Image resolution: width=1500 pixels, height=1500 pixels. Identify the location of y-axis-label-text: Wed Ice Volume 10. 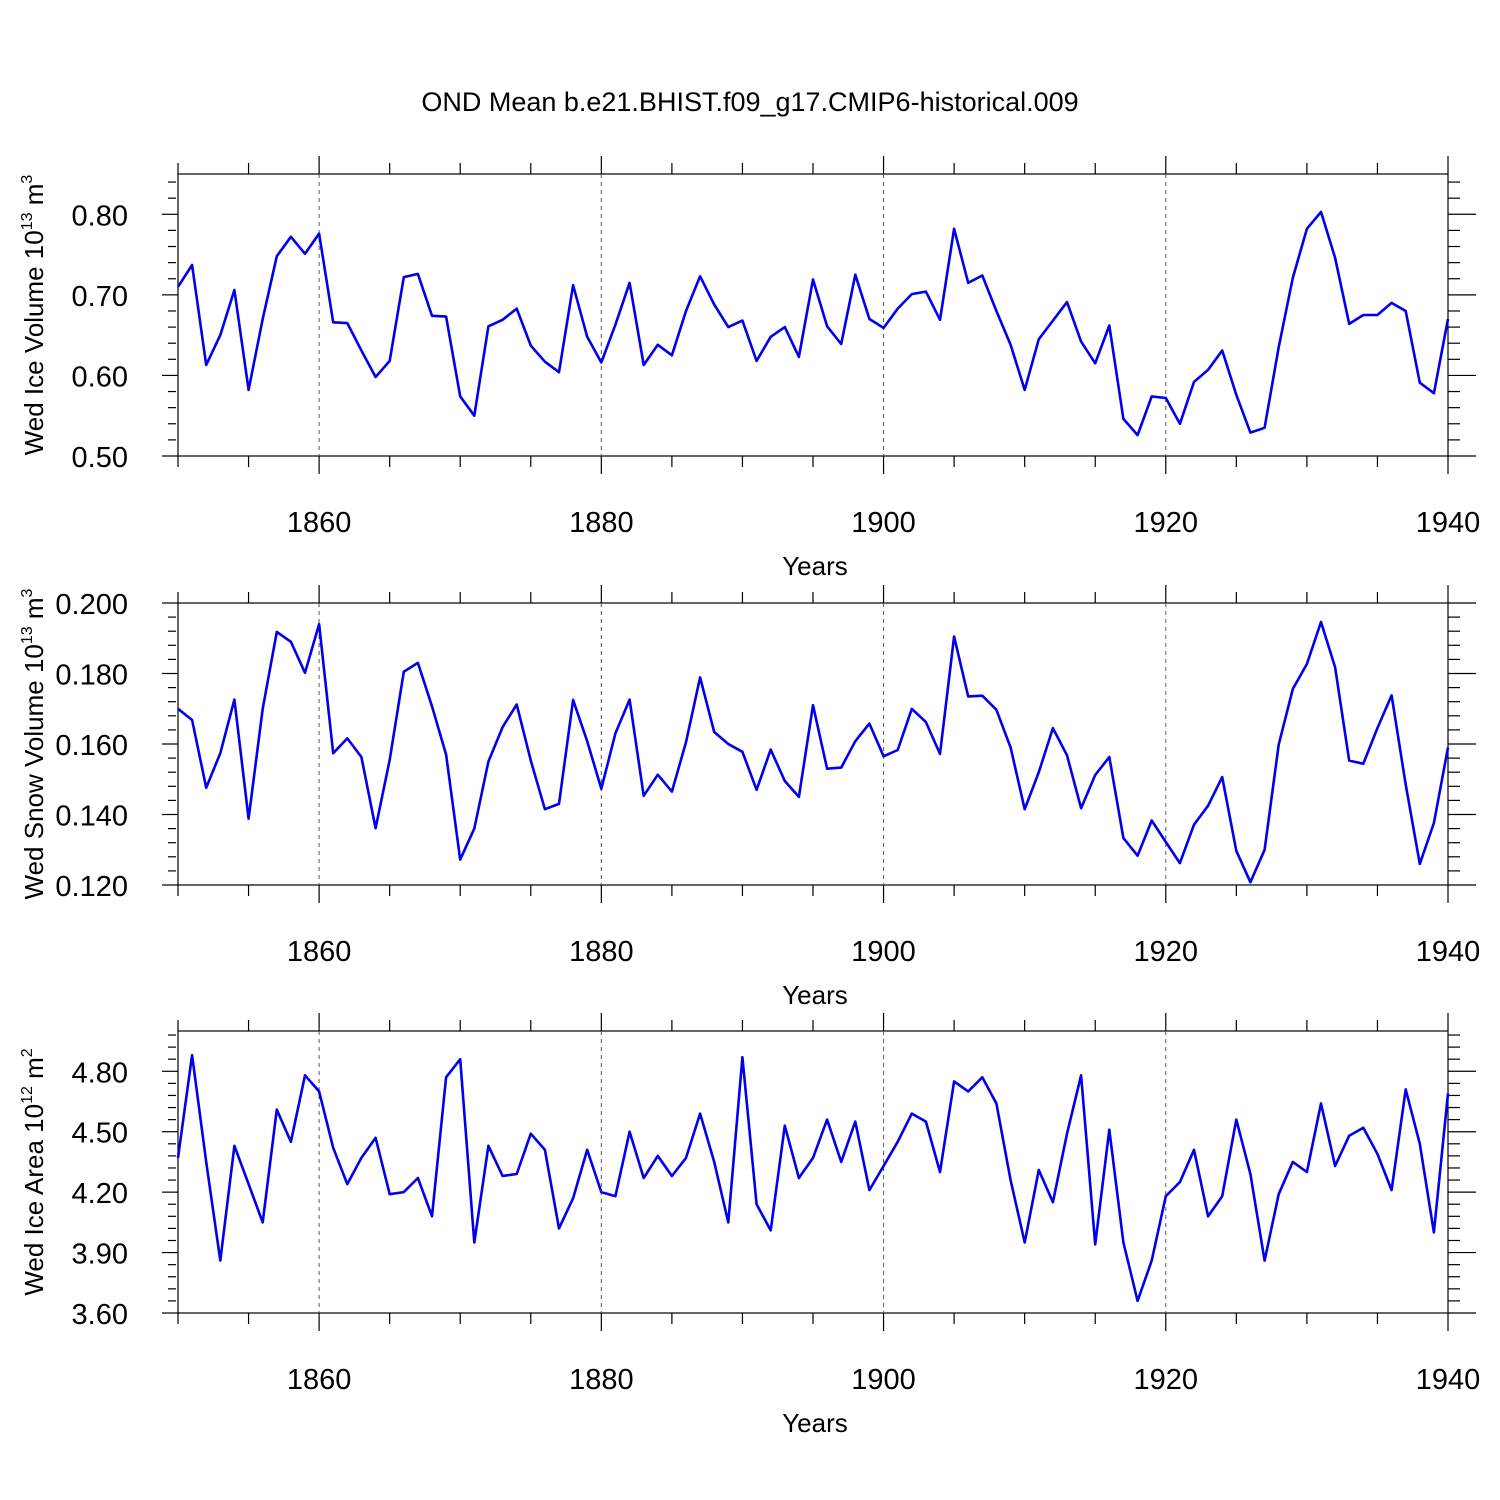
(34, 342).